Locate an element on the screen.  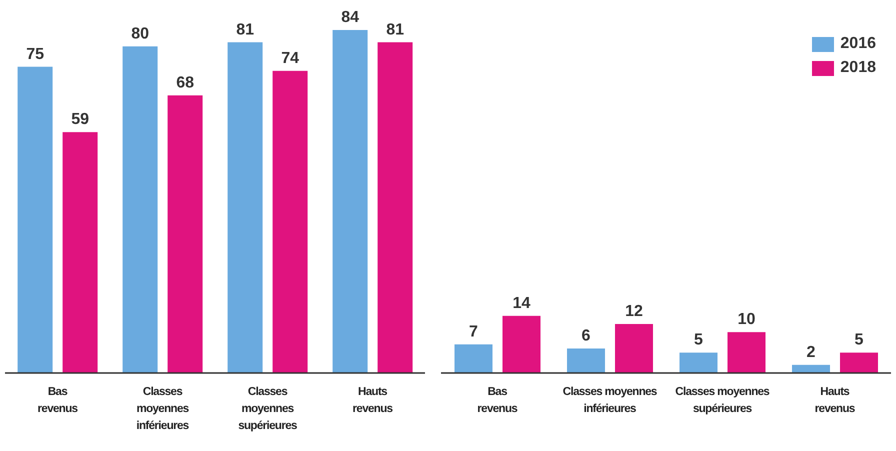
data-label: 59 is located at coordinates (80, 119).